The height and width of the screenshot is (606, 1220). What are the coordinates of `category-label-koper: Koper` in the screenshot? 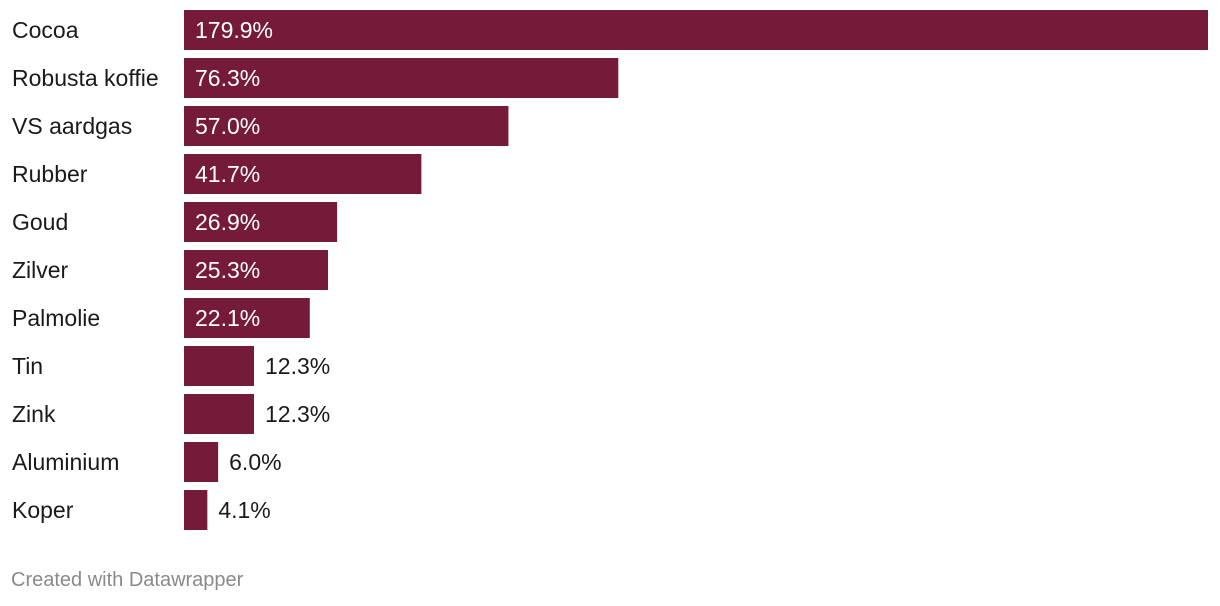 It's located at (43, 510).